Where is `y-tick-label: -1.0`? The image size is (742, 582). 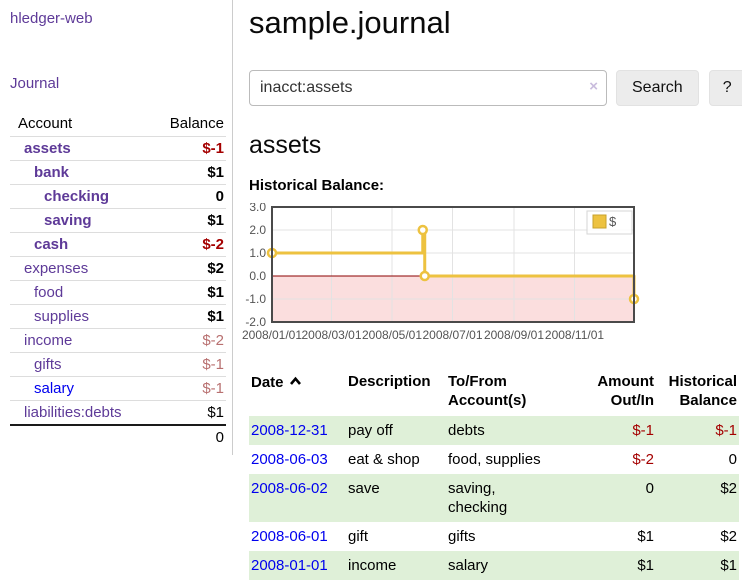 y-tick-label: -1.0 is located at coordinates (255, 299).